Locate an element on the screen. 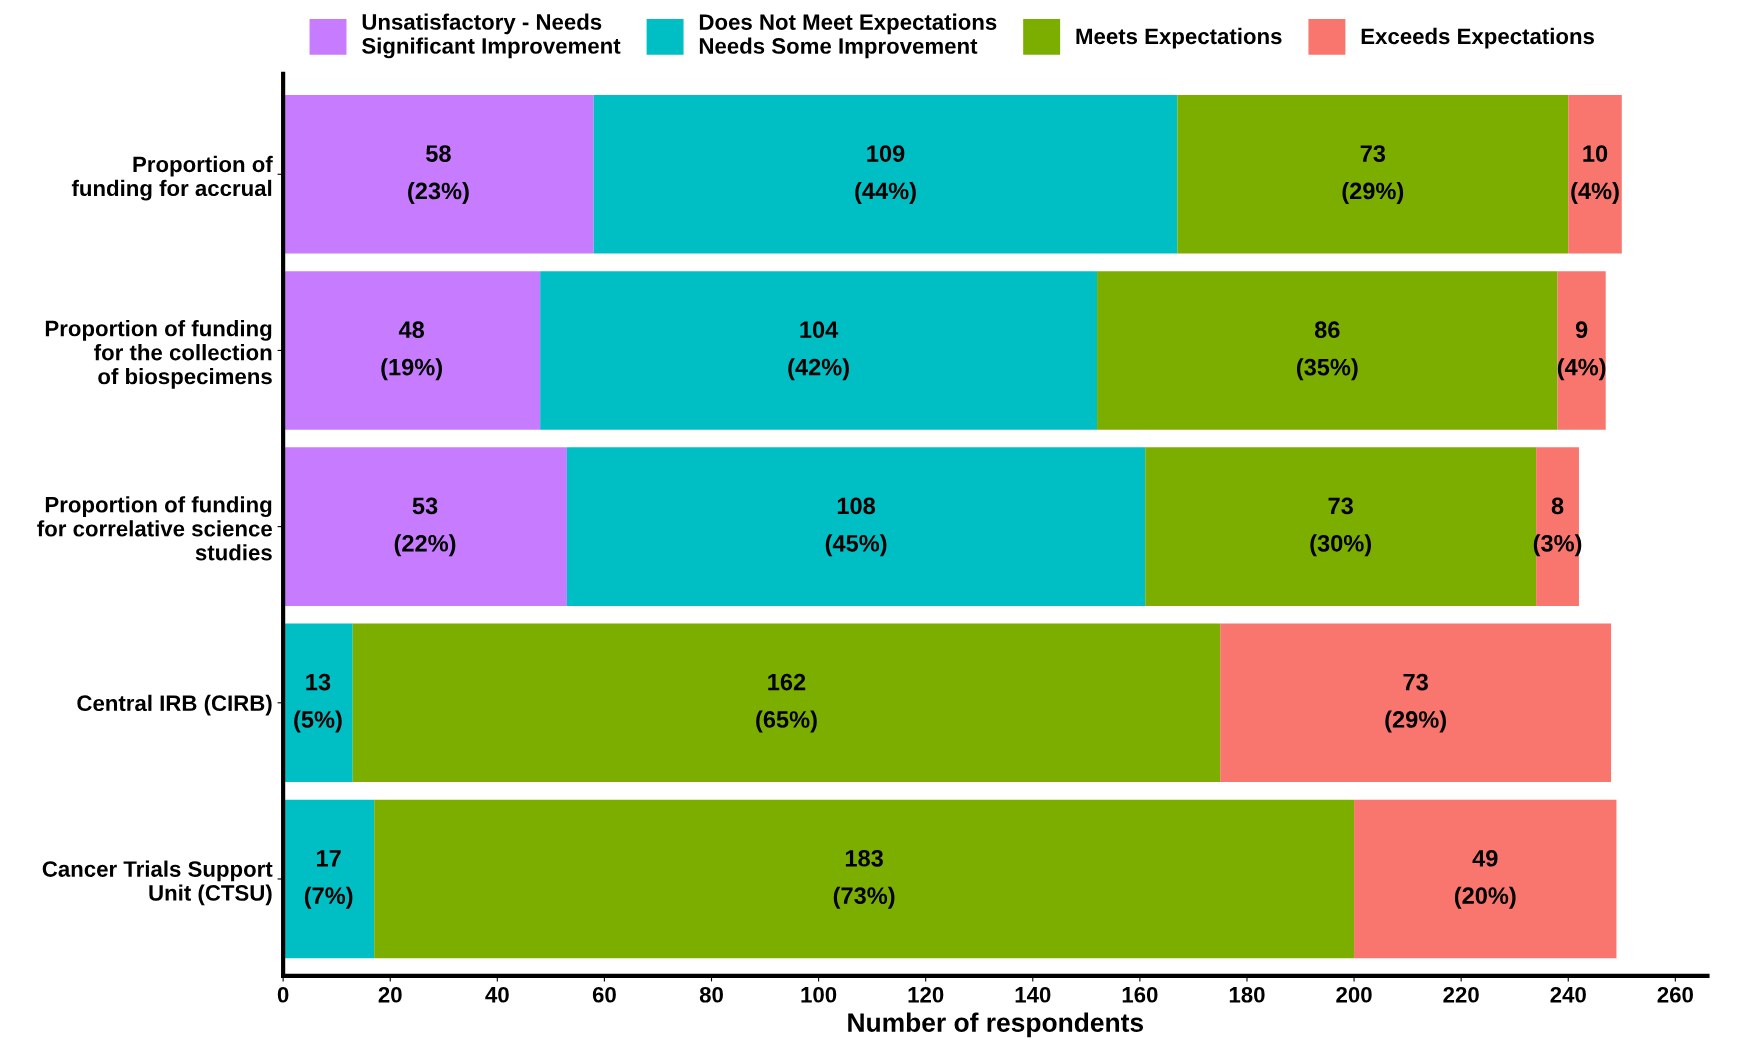 This screenshot has height=1055, width=1737. data-label: 10 (4%) is located at coordinates (1595, 174).